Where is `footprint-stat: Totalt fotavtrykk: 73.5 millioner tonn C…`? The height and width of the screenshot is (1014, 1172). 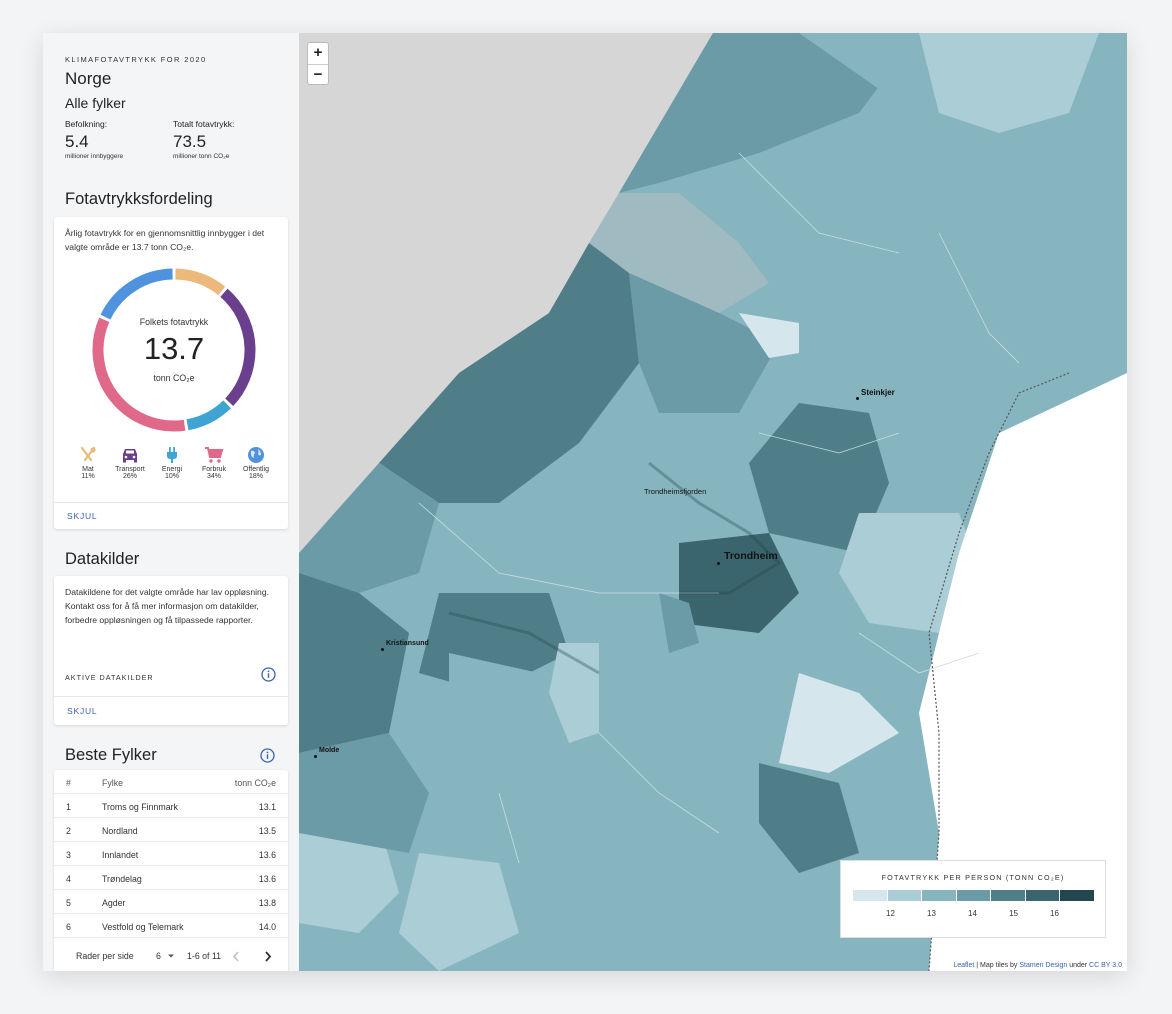 footprint-stat: Totalt fotavtrykk: 73.5 millioner tonn C… is located at coordinates (203, 139).